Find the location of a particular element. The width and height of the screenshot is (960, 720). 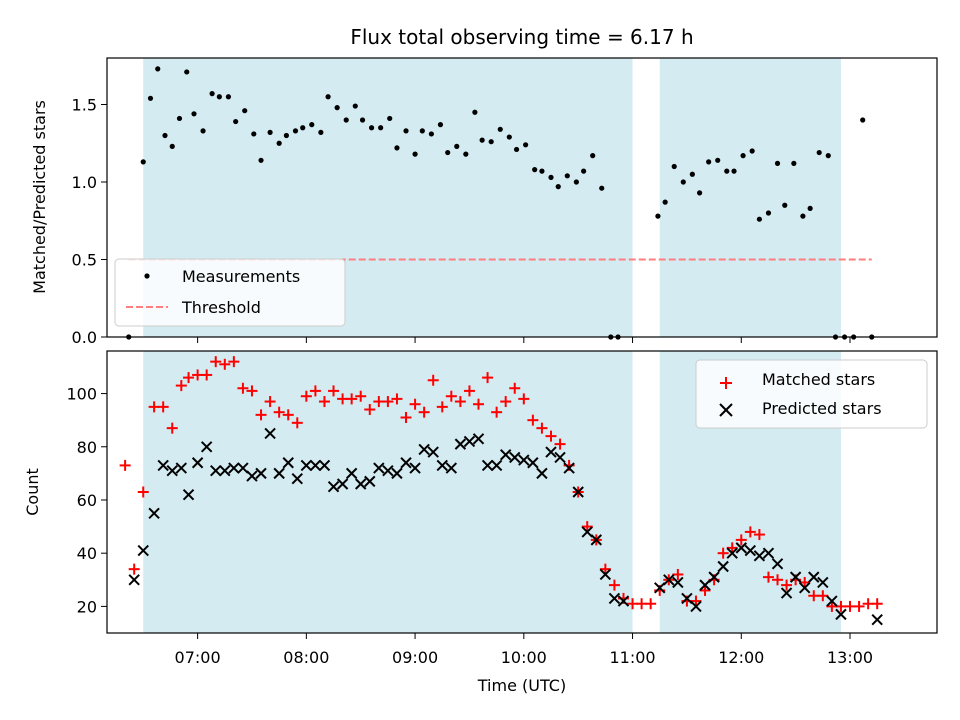

legend-matched-label: Matched stars is located at coordinates (818, 379).